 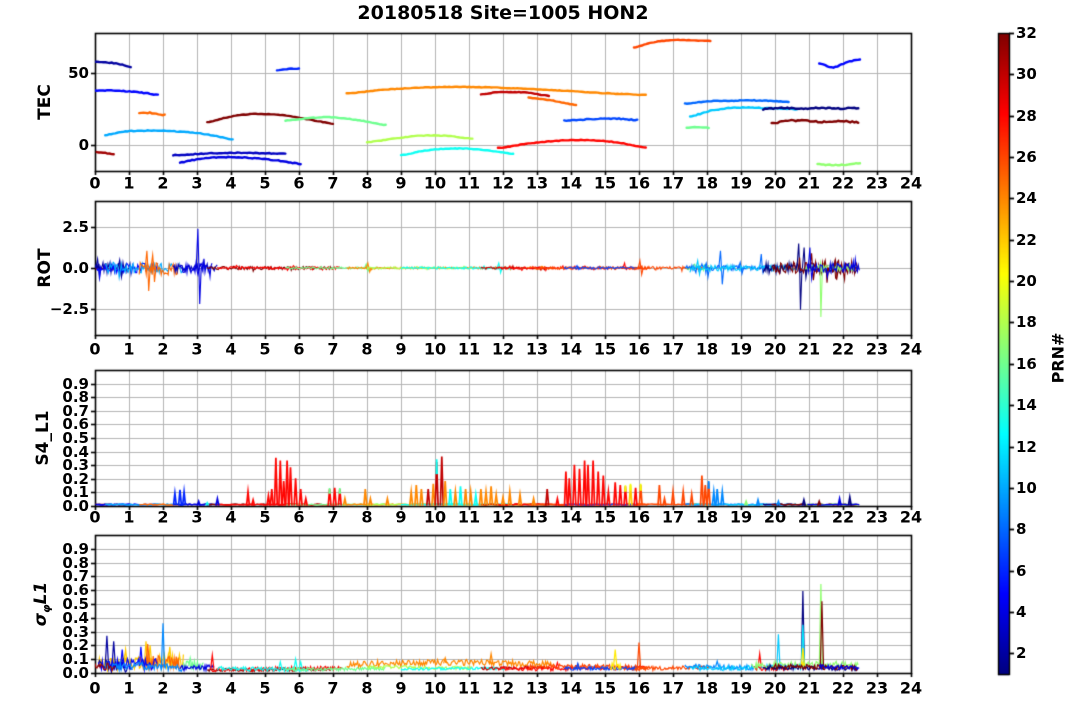 I want to click on colorbar-tick-label: 30, so click(x=1026, y=74).